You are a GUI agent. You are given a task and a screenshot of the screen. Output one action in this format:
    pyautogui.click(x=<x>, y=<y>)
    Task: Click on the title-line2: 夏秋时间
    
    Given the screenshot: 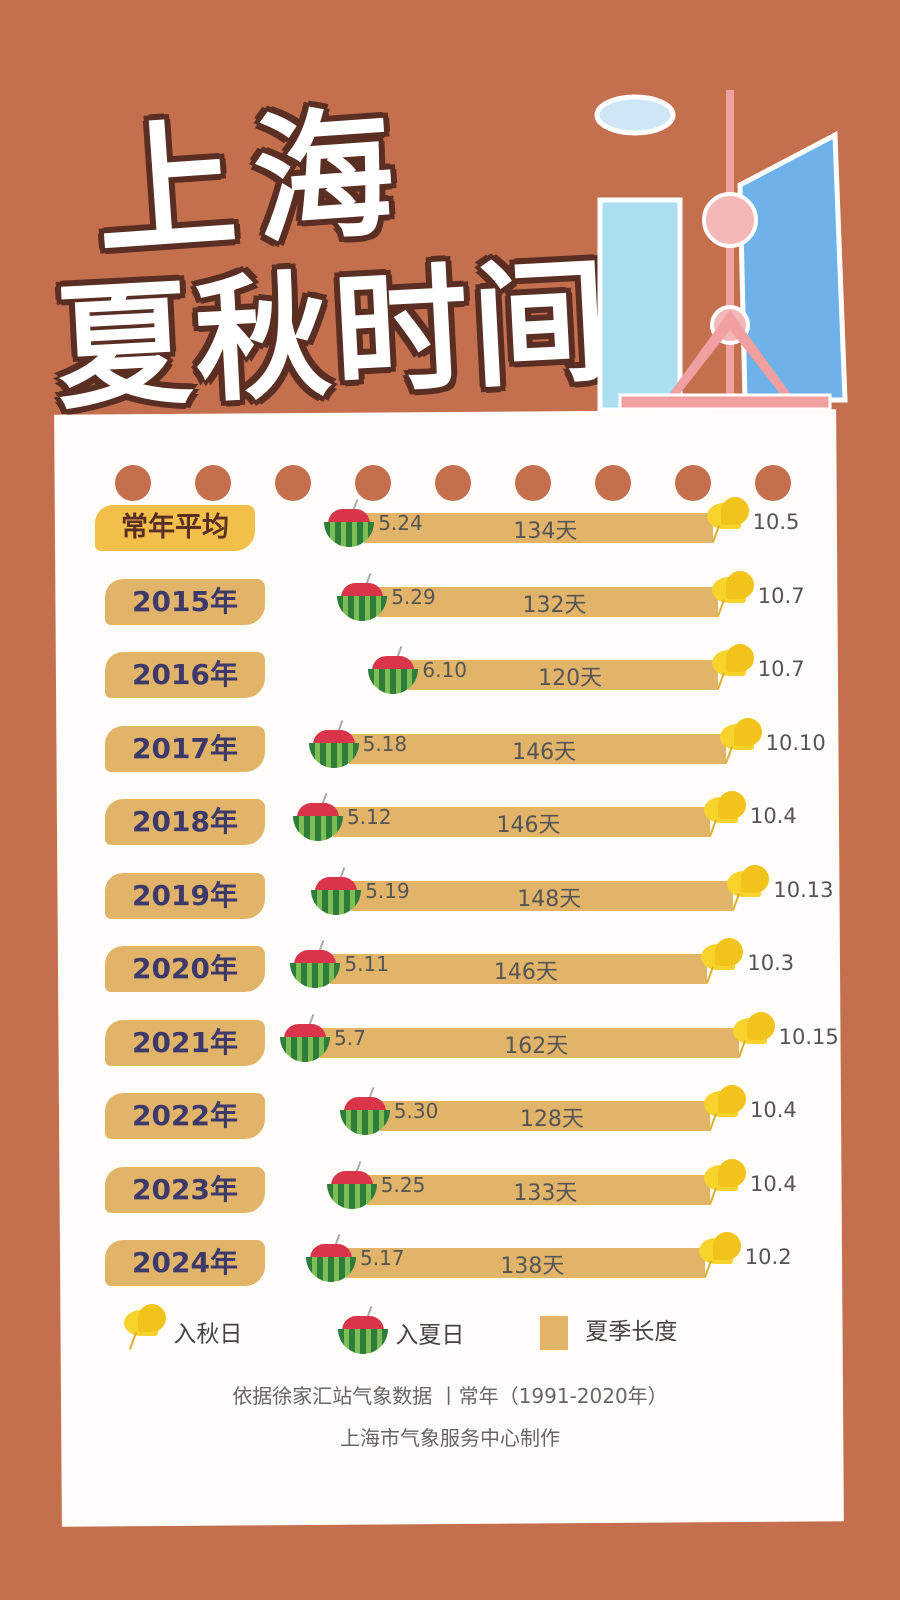 What is the action you would take?
    pyautogui.click(x=333, y=335)
    